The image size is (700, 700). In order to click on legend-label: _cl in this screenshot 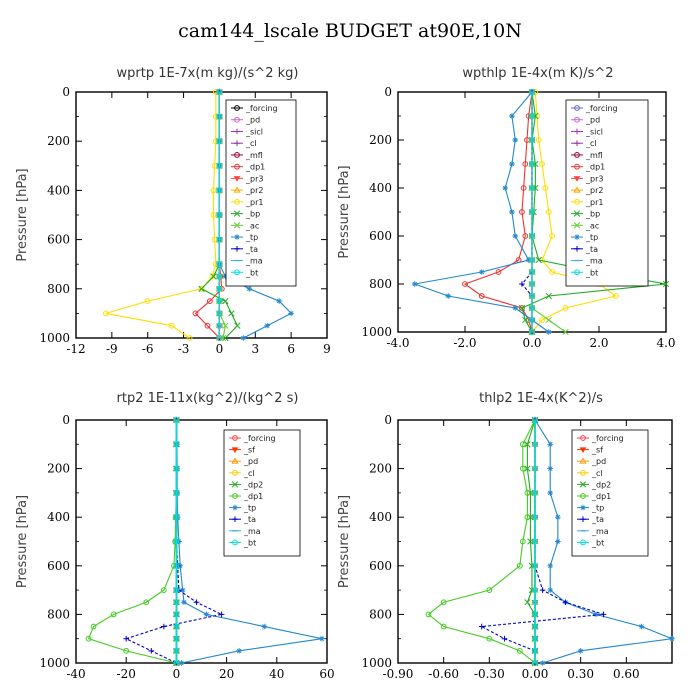, I will do `click(597, 473)`.